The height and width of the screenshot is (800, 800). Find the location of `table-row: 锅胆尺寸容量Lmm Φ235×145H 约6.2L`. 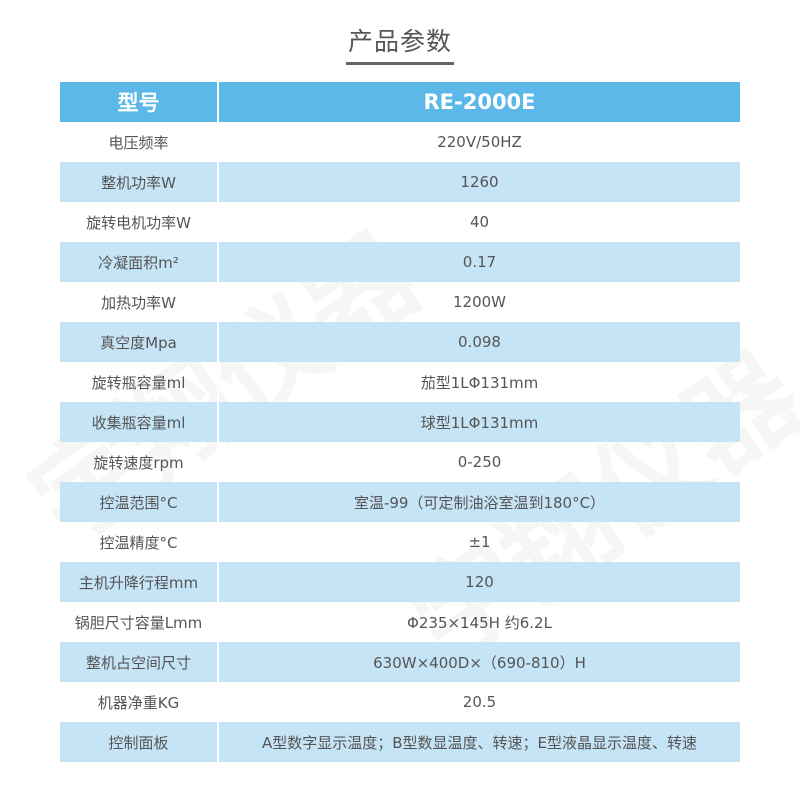

table-row: 锅胆尺寸容量Lmm Φ235×145H 约6.2L is located at coordinates (400, 622).